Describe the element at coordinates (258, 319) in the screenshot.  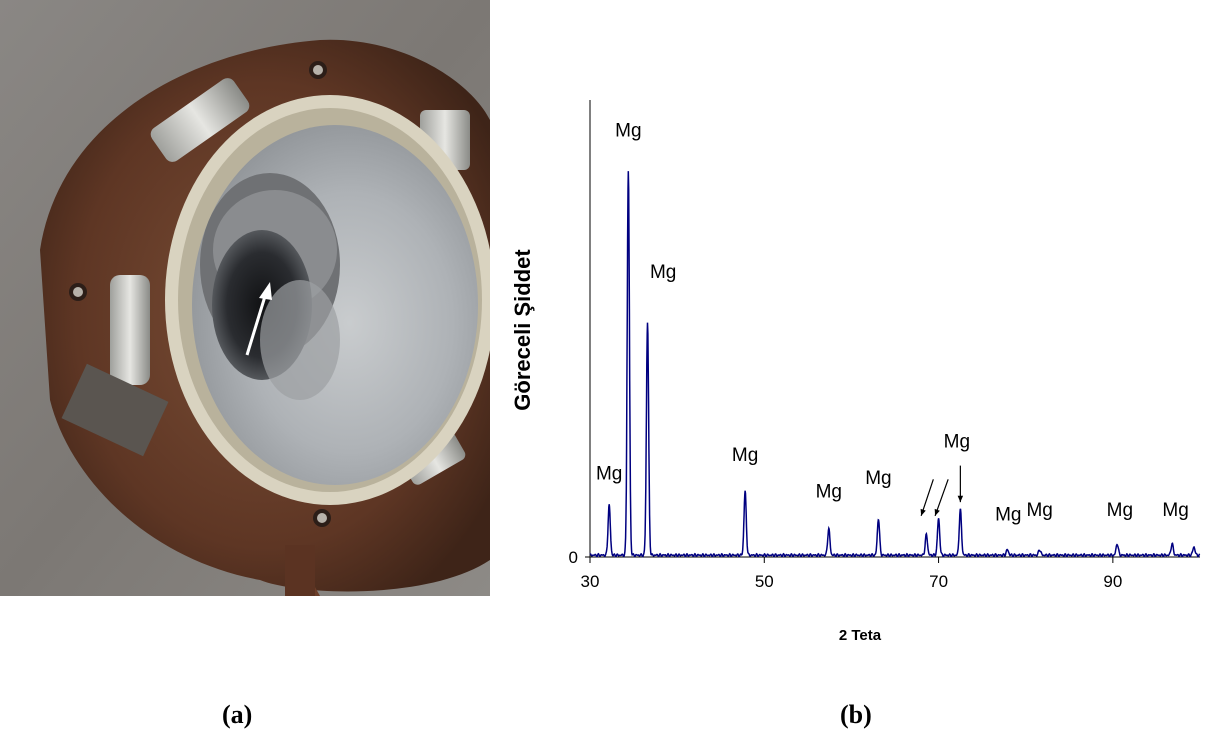
I see `white-arrow-icon` at that location.